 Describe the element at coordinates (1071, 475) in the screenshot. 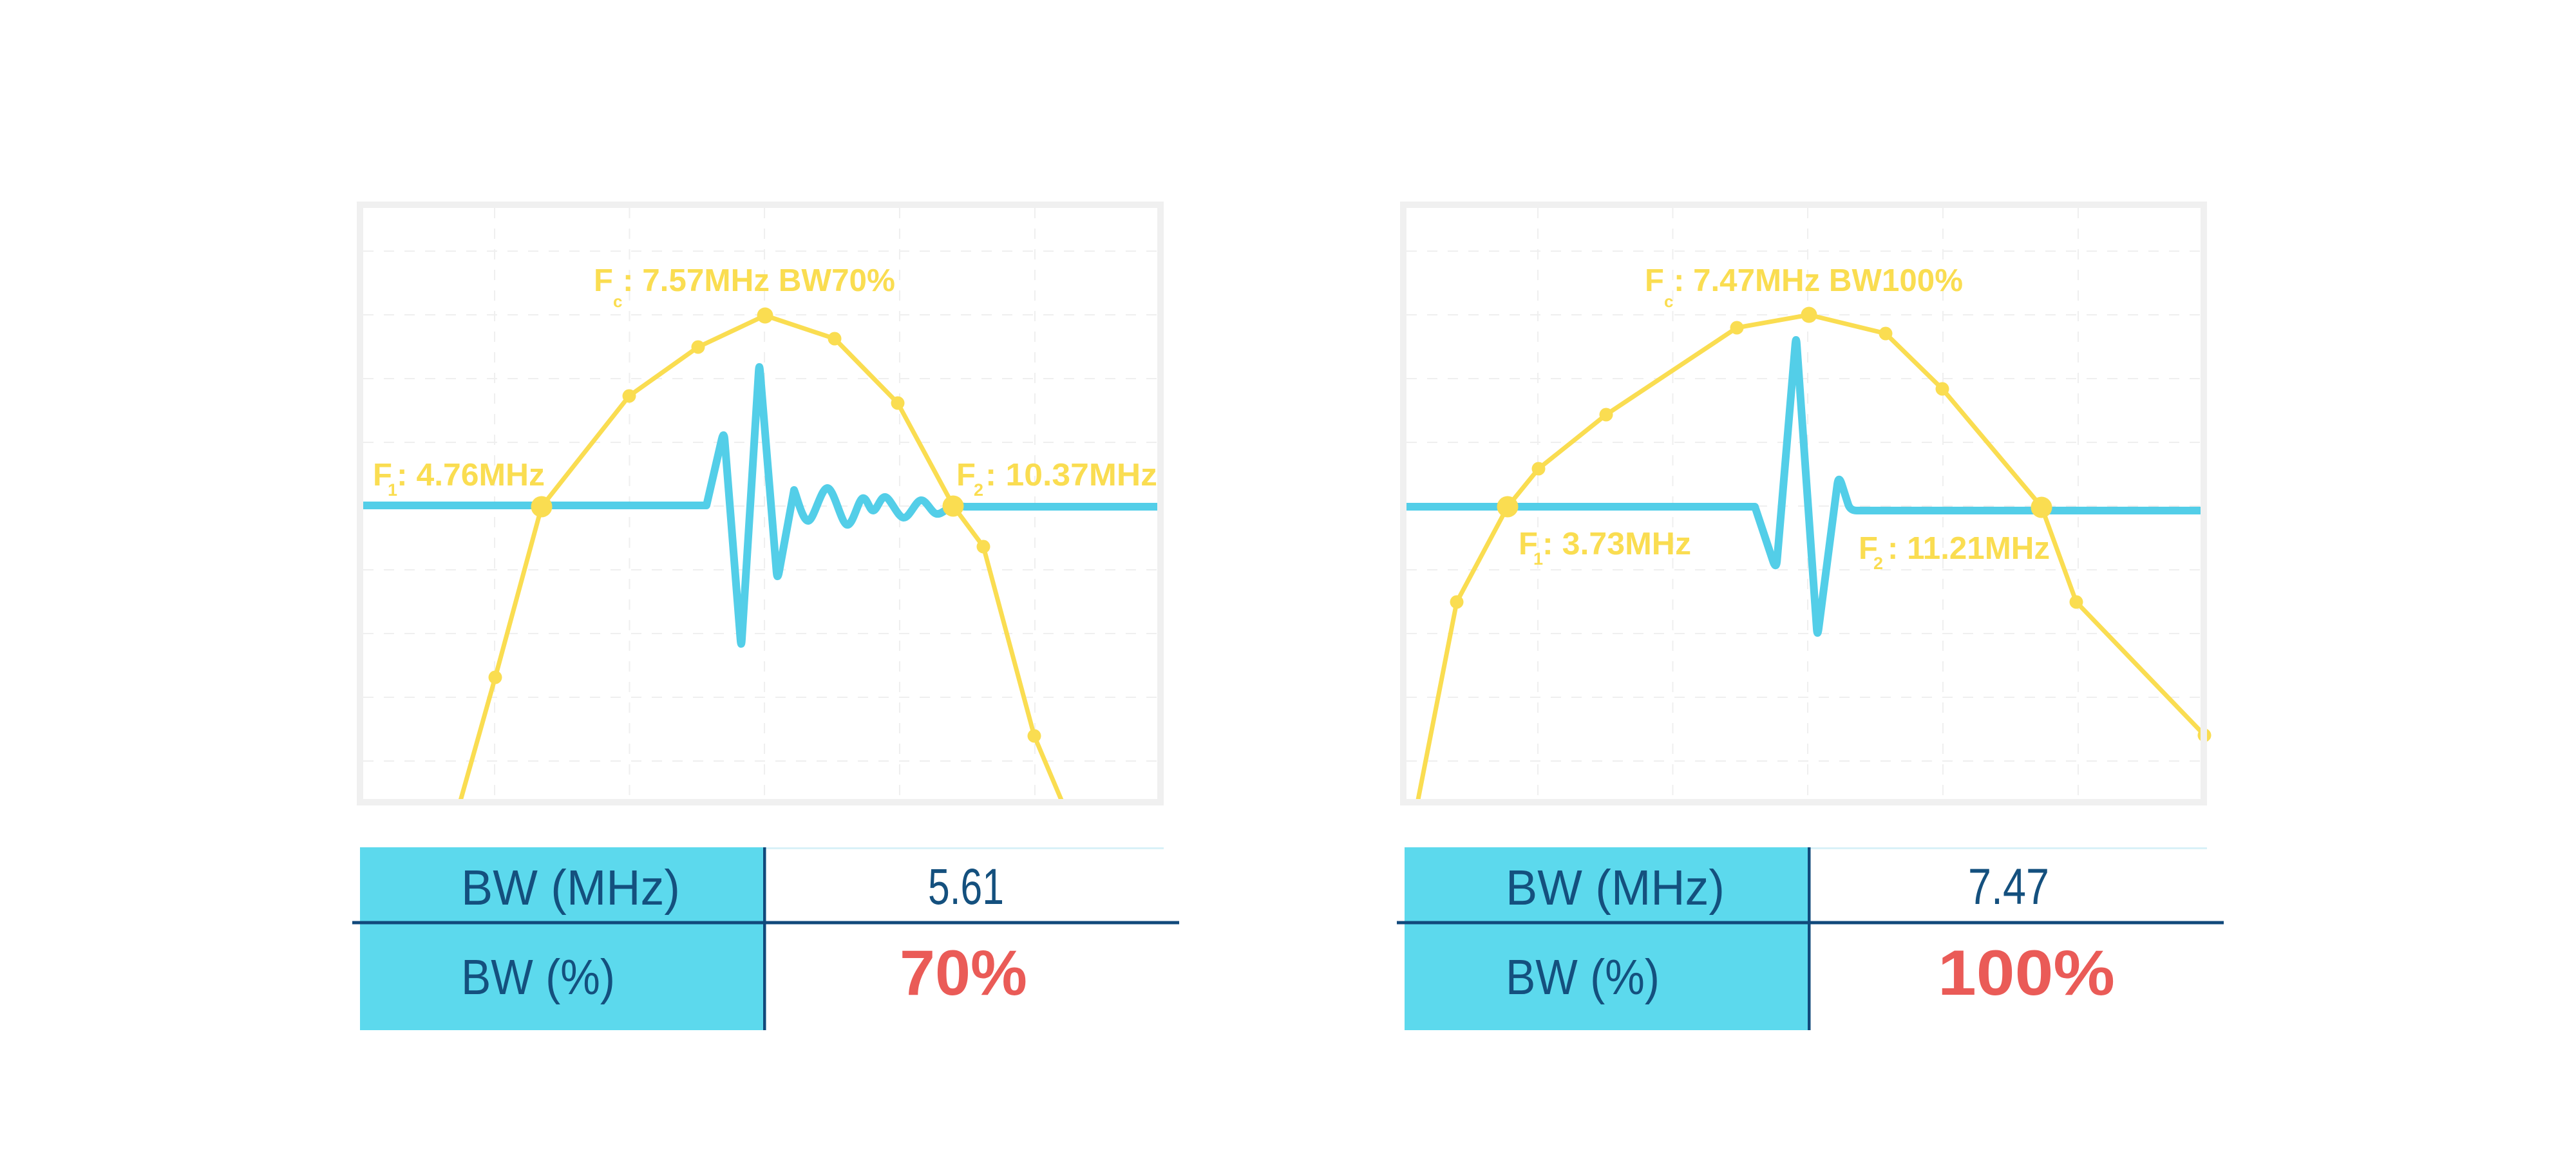

I see `svg-text:: 10.37MHz: : 10.37MHz` at that location.